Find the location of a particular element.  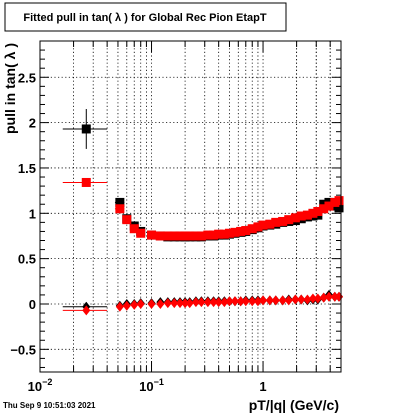

y-tick-label: 1 is located at coordinates (32, 213).